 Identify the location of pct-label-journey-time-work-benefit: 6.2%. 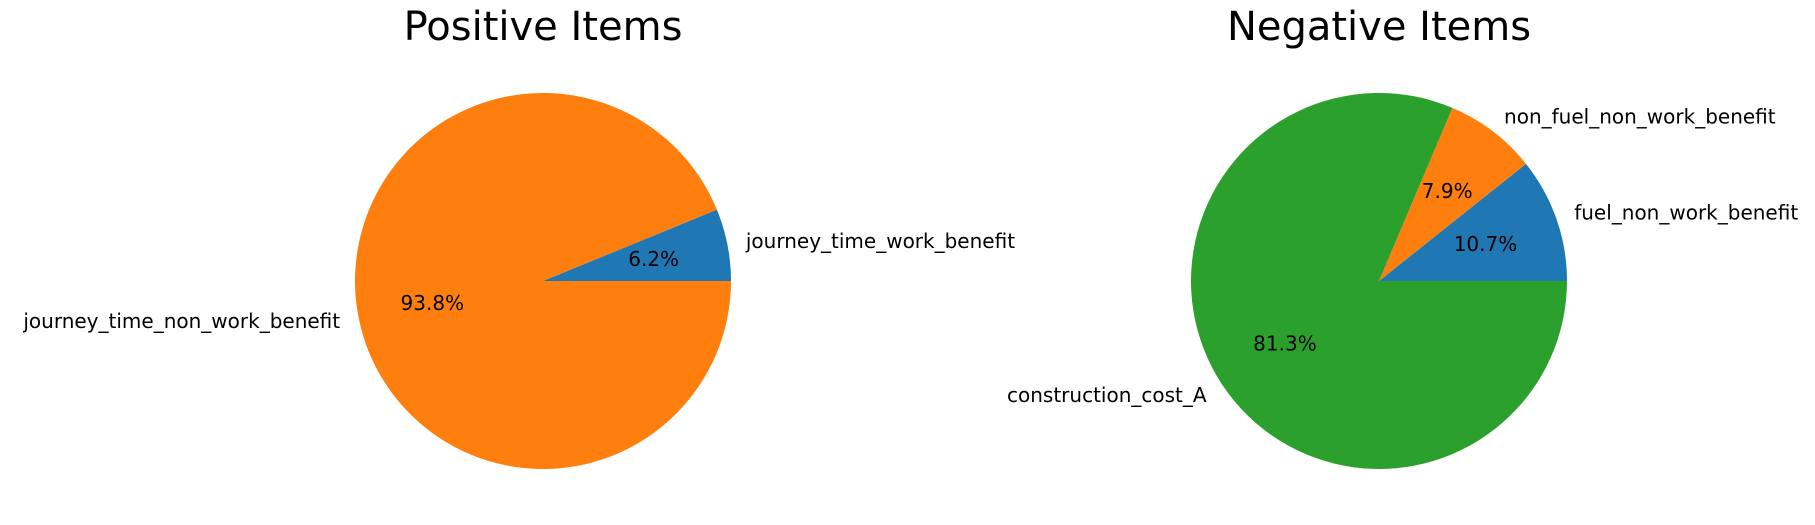
(653, 259).